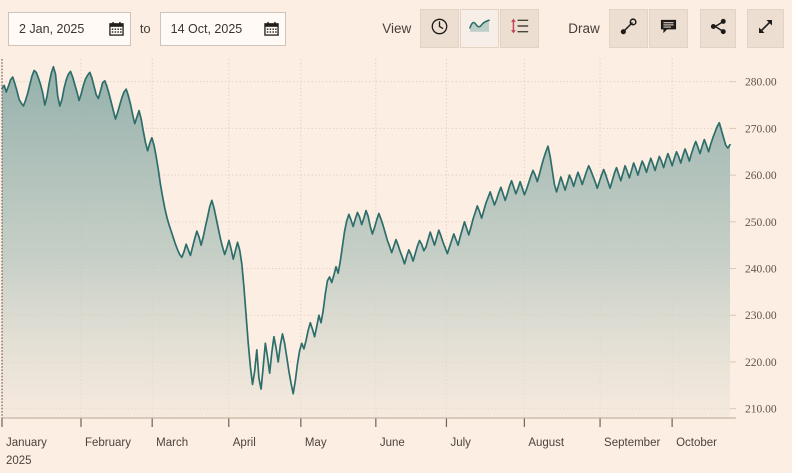 This screenshot has width=792, height=473. Describe the element at coordinates (172, 443) in the screenshot. I see `x-axis-tick-label: March` at that location.